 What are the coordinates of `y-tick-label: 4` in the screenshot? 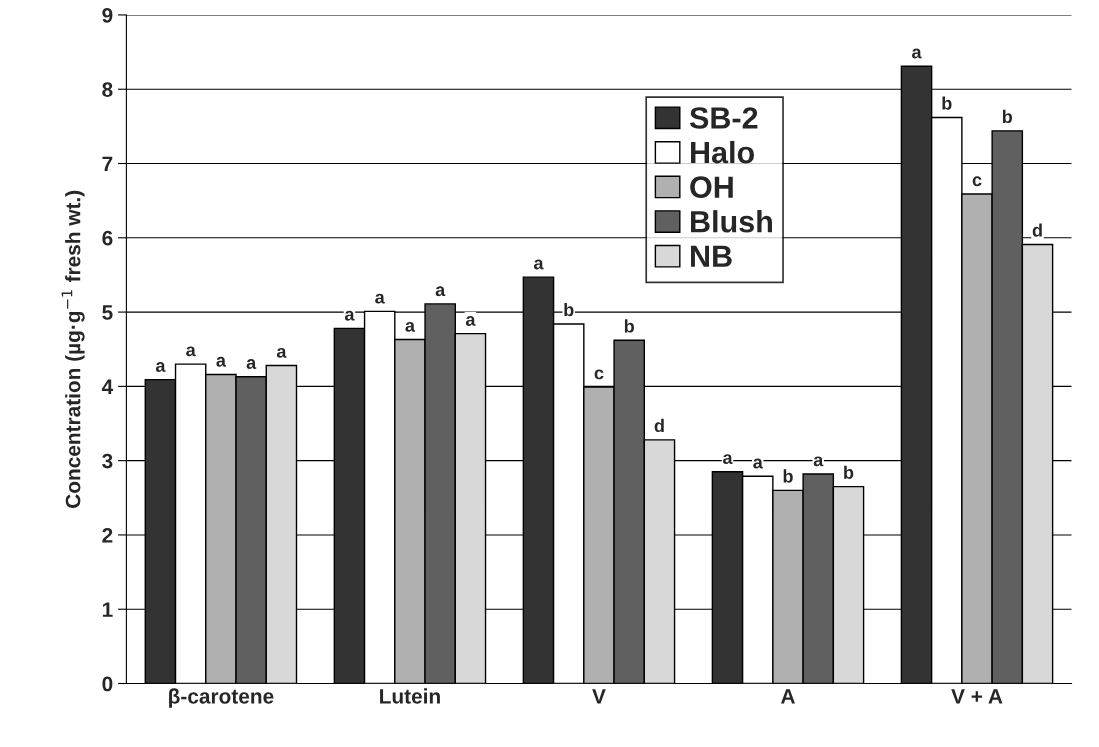 It's located at (107, 386).